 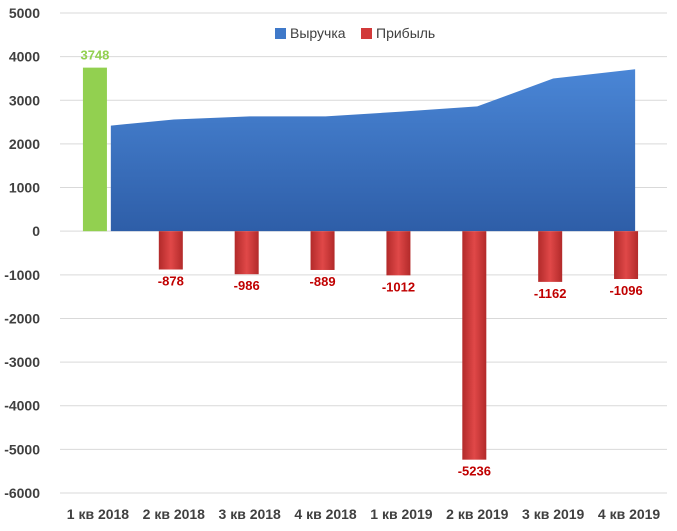 I want to click on legend-label-revenue: Выручка, so click(x=318, y=33).